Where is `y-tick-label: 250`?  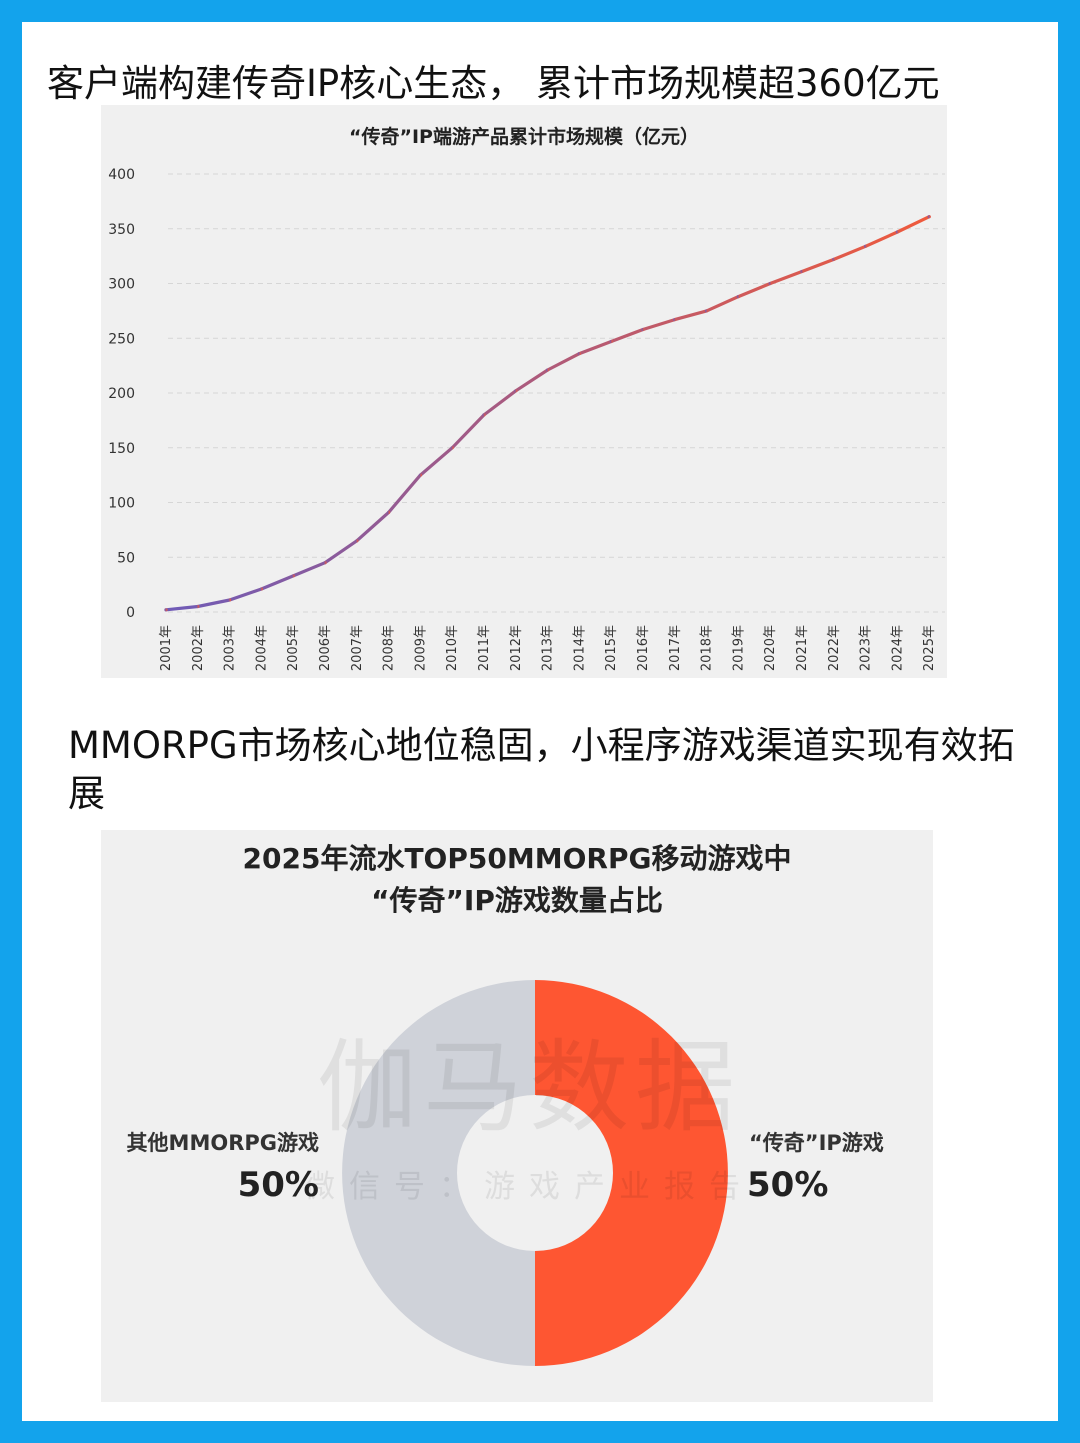 y-tick-label: 250 is located at coordinates (121, 339).